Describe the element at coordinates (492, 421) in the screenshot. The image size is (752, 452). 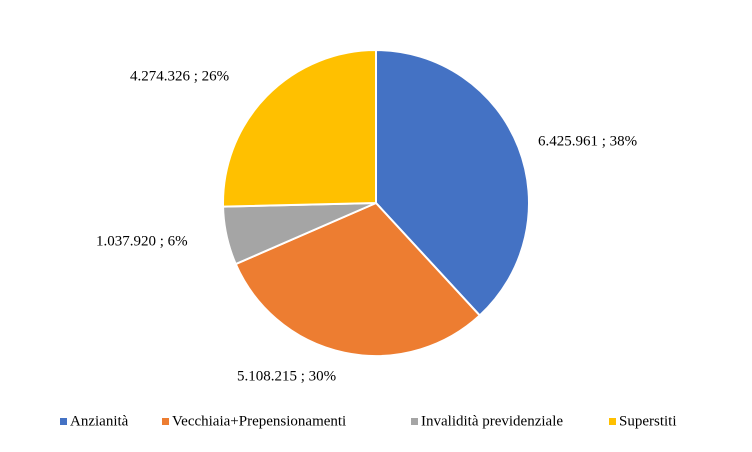
I see `legend-label: Invalidità previdenziale` at that location.